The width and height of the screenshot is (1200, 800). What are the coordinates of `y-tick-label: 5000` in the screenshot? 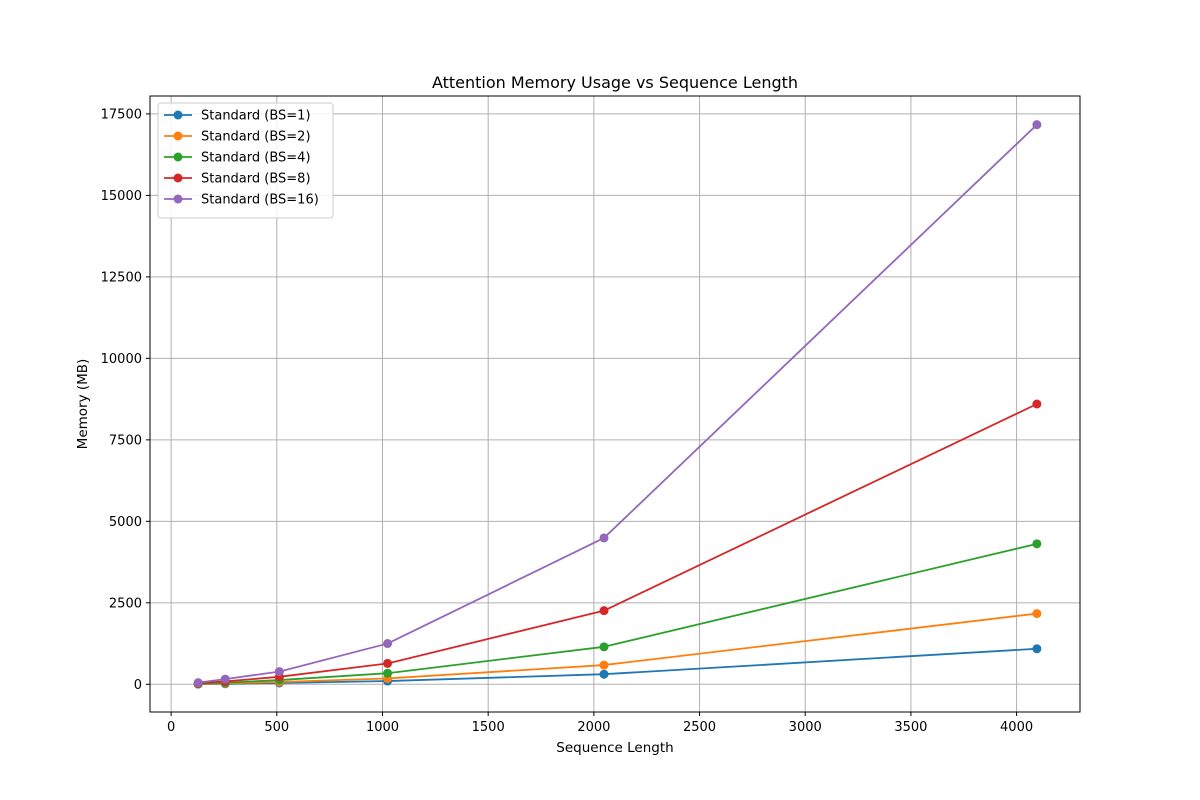 It's located at (125, 522).